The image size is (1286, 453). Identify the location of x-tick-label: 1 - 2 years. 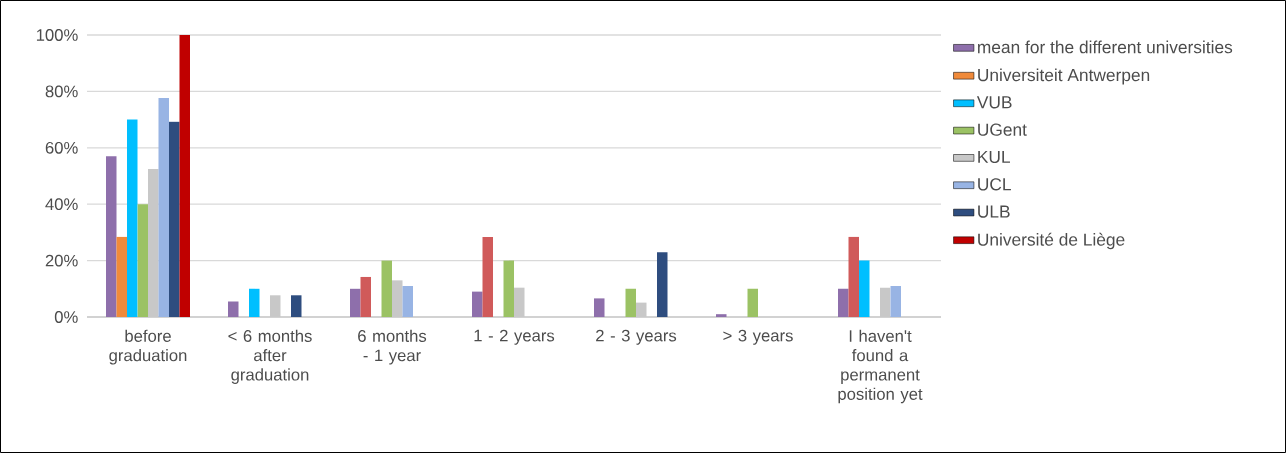
(514, 337).